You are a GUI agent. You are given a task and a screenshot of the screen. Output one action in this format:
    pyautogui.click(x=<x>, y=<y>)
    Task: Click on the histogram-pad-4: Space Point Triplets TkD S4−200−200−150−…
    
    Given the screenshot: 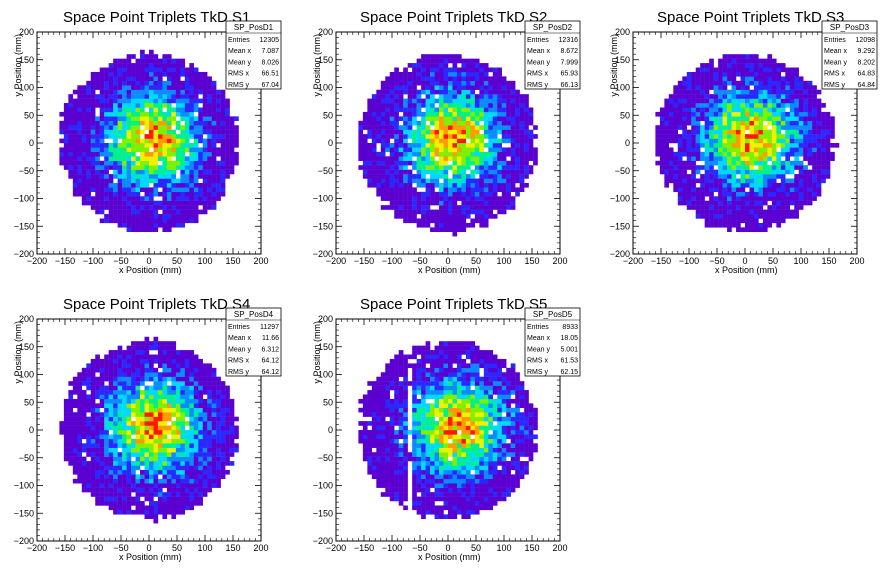 What is the action you would take?
    pyautogui.click(x=147, y=429)
    